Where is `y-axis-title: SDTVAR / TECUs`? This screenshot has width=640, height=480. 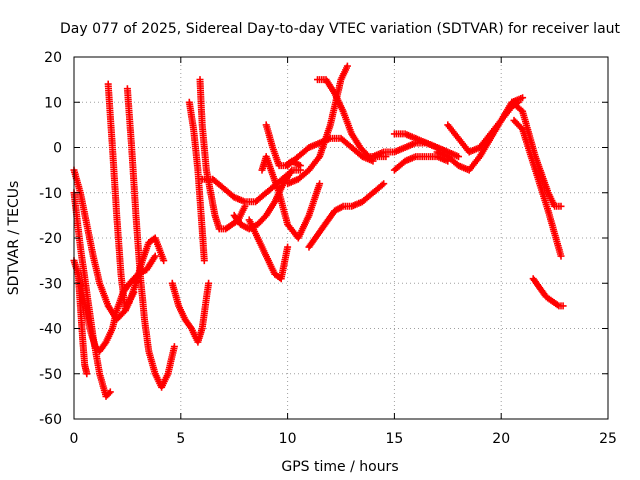
y-axis-title: SDTVAR / TECUs is located at coordinates (14, 238).